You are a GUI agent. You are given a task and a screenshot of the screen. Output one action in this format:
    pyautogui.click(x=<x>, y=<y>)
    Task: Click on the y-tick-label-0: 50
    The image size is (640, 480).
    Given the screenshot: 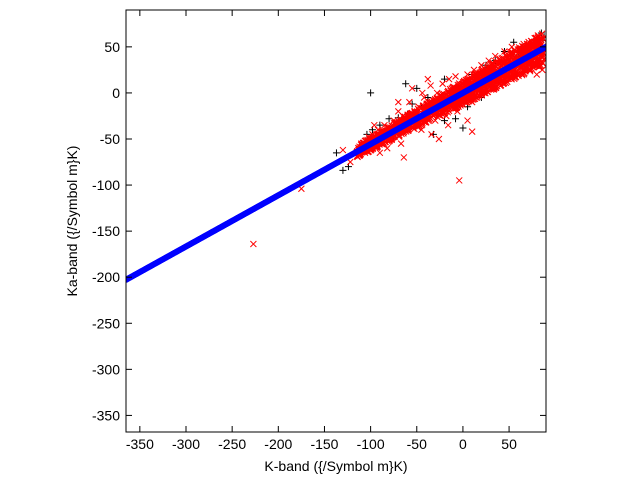 What is the action you would take?
    pyautogui.click(x=112, y=47)
    